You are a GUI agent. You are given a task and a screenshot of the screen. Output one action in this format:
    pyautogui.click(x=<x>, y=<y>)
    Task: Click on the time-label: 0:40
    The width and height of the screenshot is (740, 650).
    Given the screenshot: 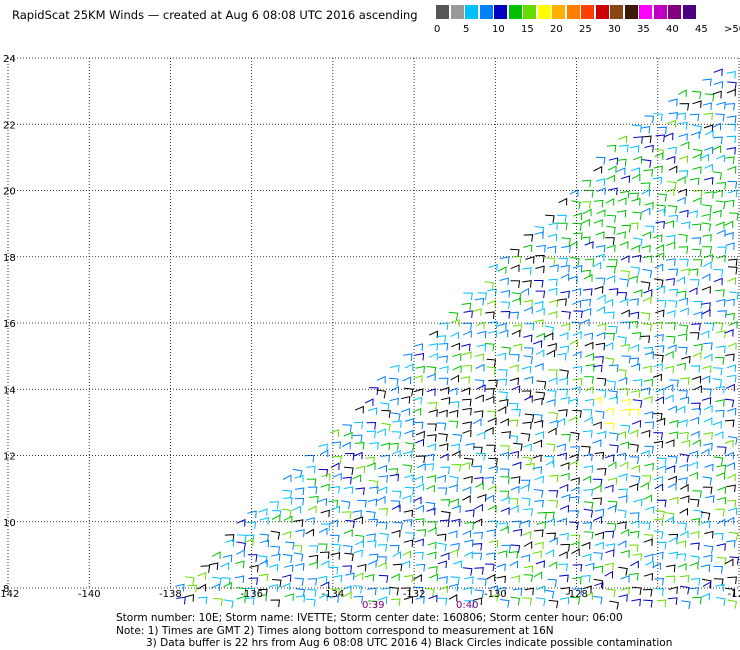 What is the action you would take?
    pyautogui.click(x=467, y=605)
    